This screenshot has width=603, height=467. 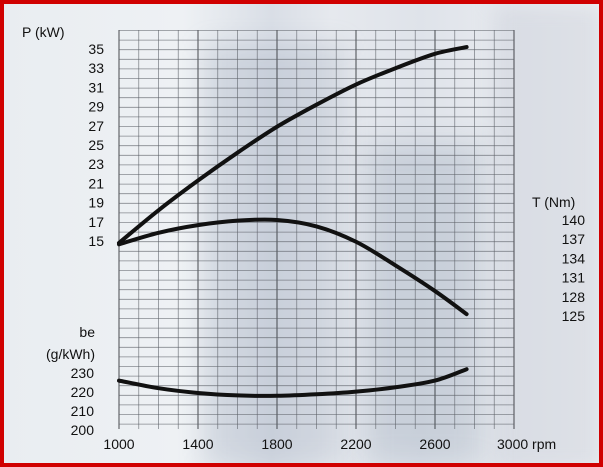 I want to click on x-tick-label: 2200, so click(x=355, y=444).